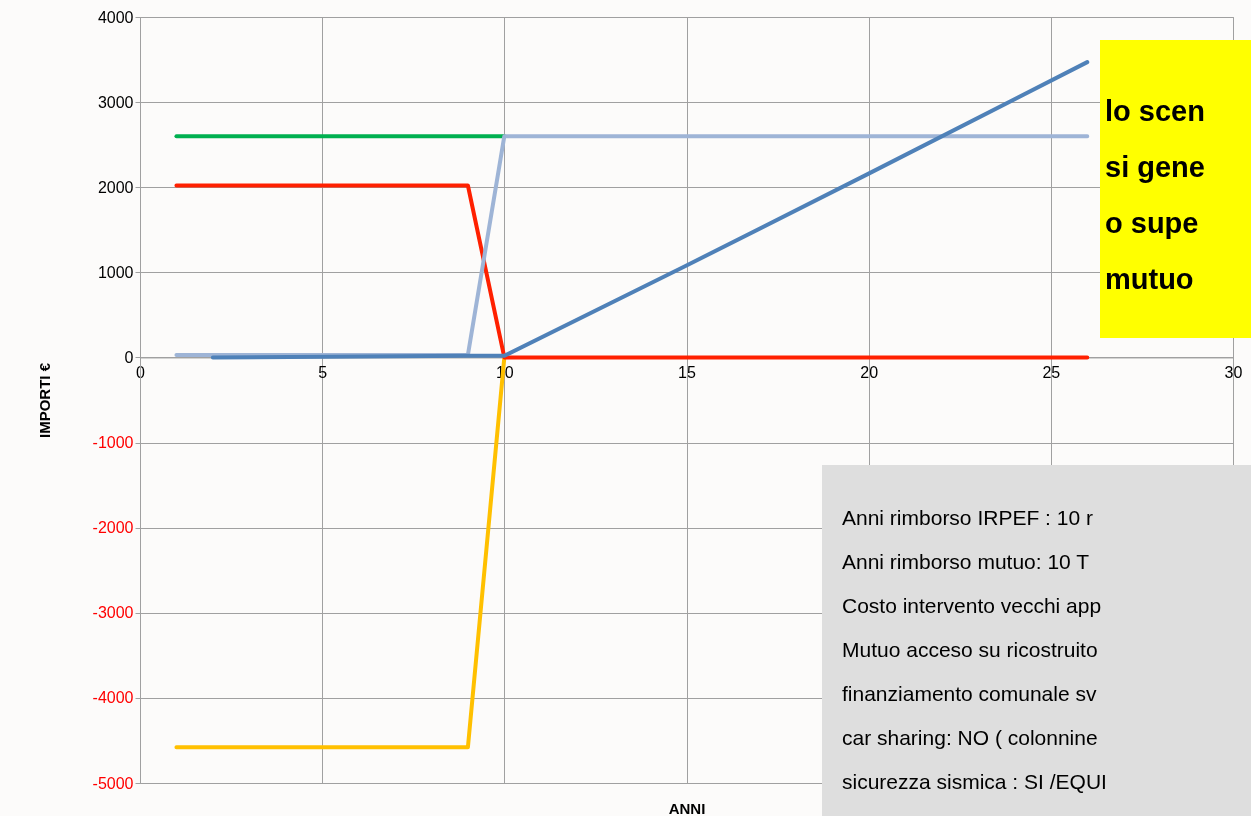 The height and width of the screenshot is (816, 1251). Describe the element at coordinates (44, 400) in the screenshot. I see `y-axis-title: IMPORTI €` at that location.